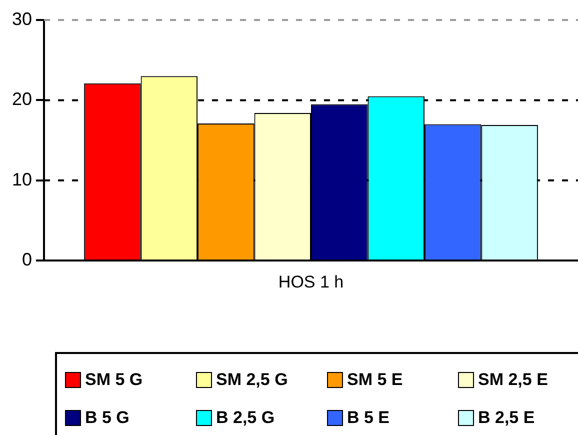 This screenshot has height=435, width=578. I want to click on legend-label: B 2,5 E, so click(506, 418).